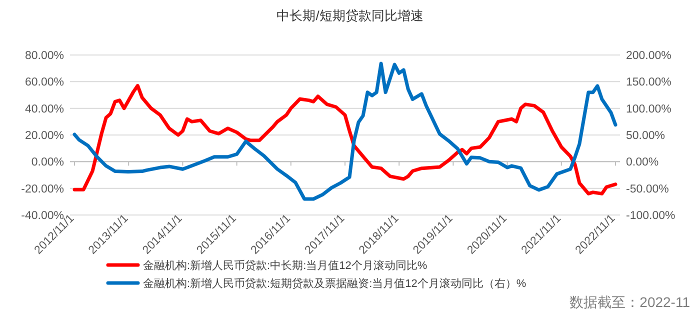 Image resolution: width=700 pixels, height=320 pixels. What do you see at coordinates (647, 189) in the screenshot?
I see `y2-tick-label: -50.00%` at bounding box center [647, 189].